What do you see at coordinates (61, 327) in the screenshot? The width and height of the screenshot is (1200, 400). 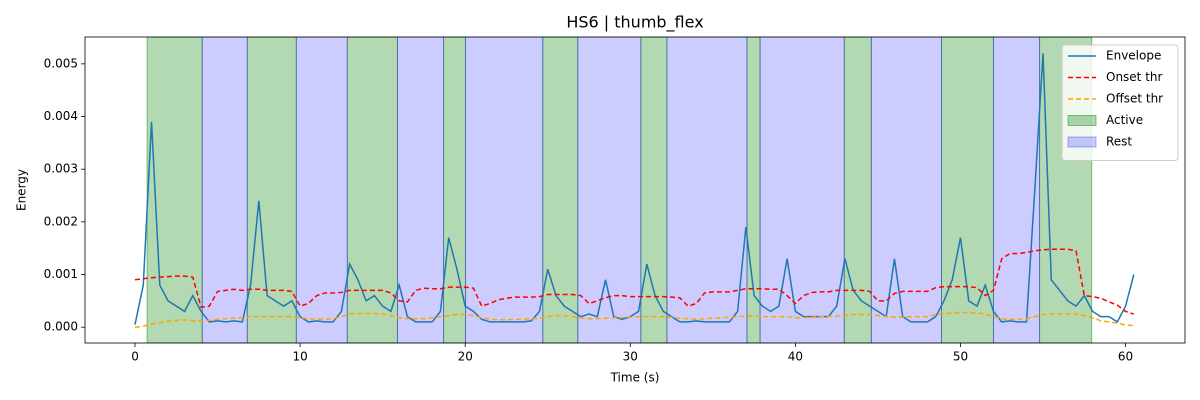 I see `y-tick-label: 0.000` at bounding box center [61, 327].